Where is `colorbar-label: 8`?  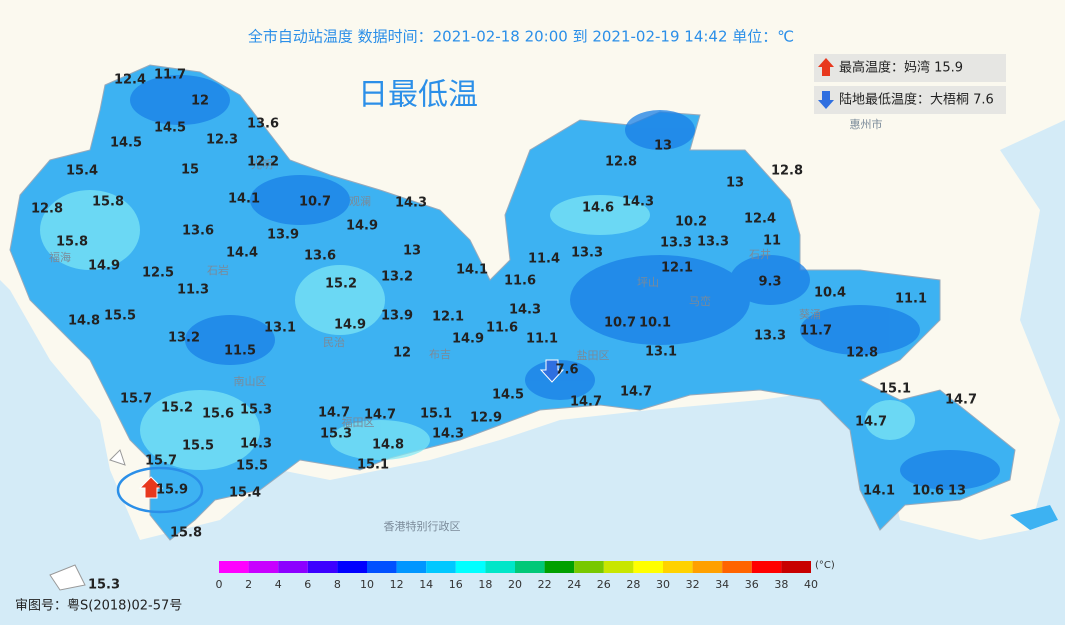 colorbar-label: 8 is located at coordinates (337, 584).